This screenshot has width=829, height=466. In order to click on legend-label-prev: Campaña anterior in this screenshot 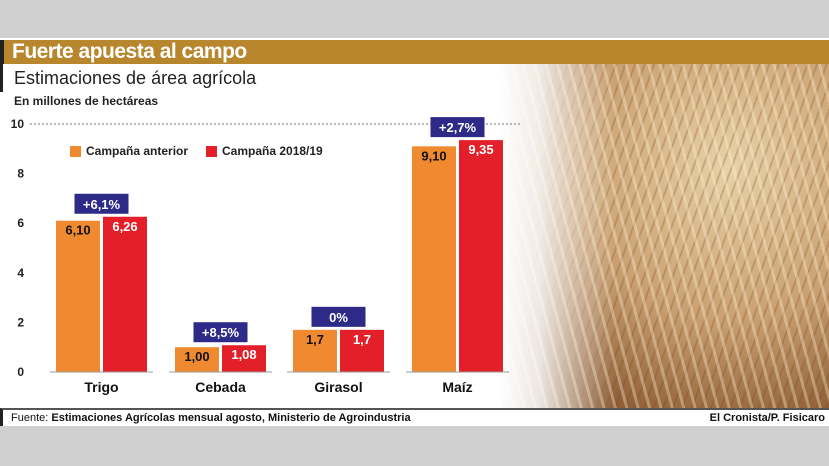, I will do `click(137, 151)`.